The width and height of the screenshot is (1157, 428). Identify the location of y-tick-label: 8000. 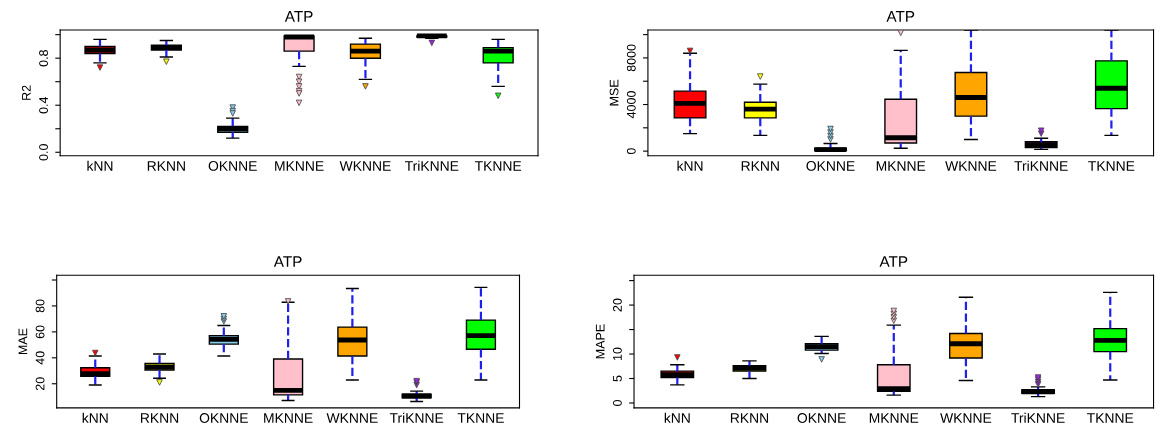
(631, 58).